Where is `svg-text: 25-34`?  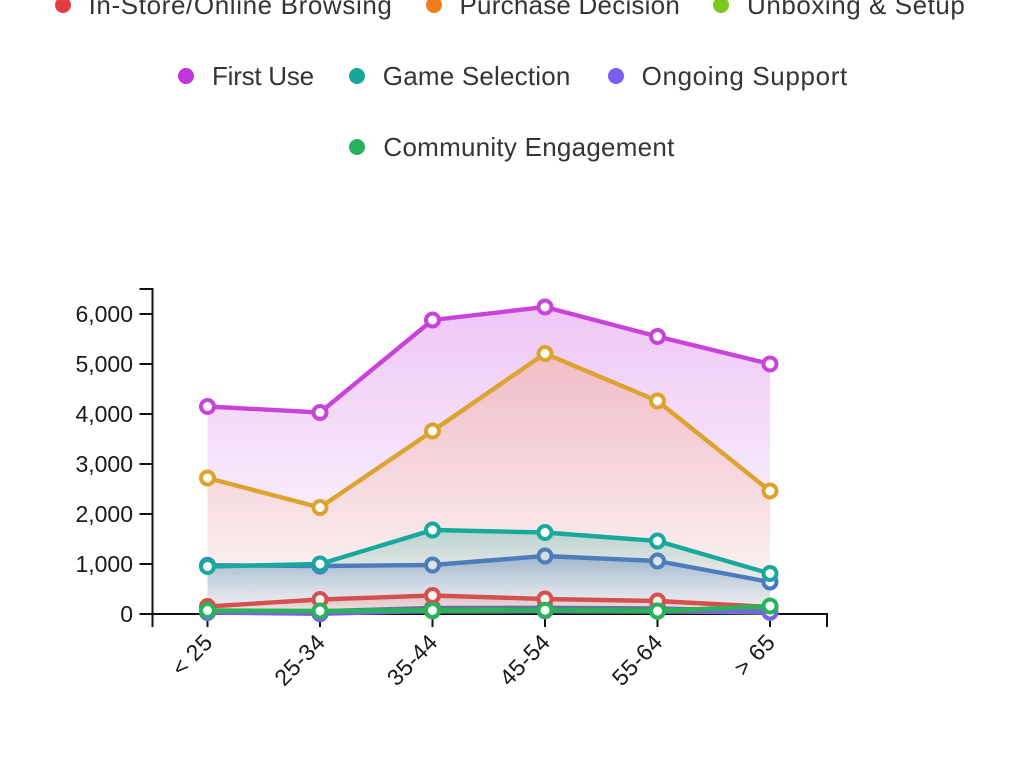 svg-text: 25-34 is located at coordinates (299, 660).